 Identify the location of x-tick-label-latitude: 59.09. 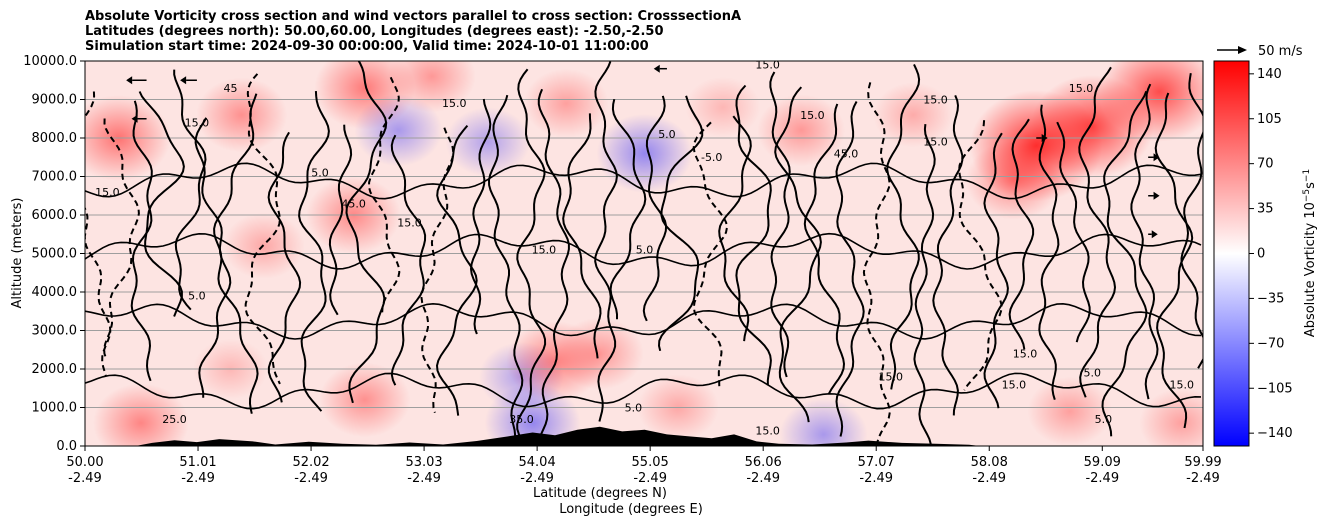
(1102, 462).